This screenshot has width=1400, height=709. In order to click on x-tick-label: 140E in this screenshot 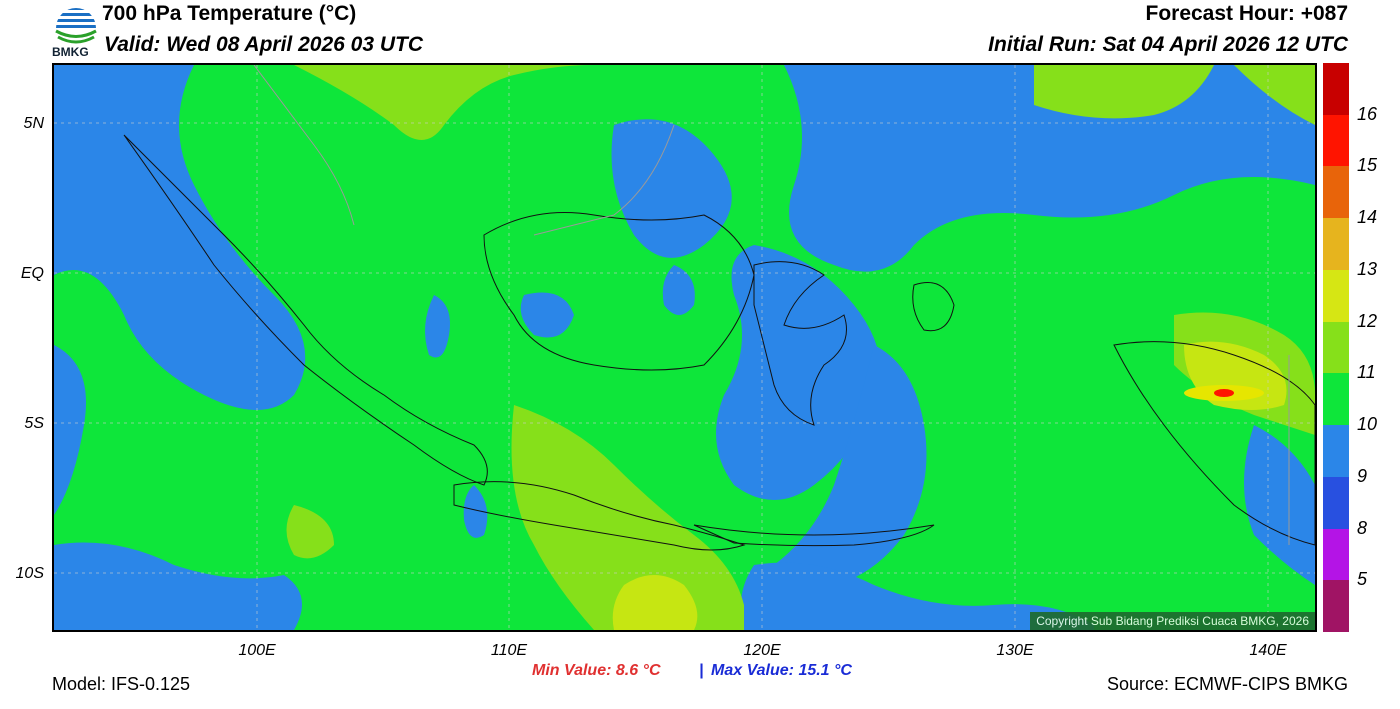, I will do `click(1268, 650)`.